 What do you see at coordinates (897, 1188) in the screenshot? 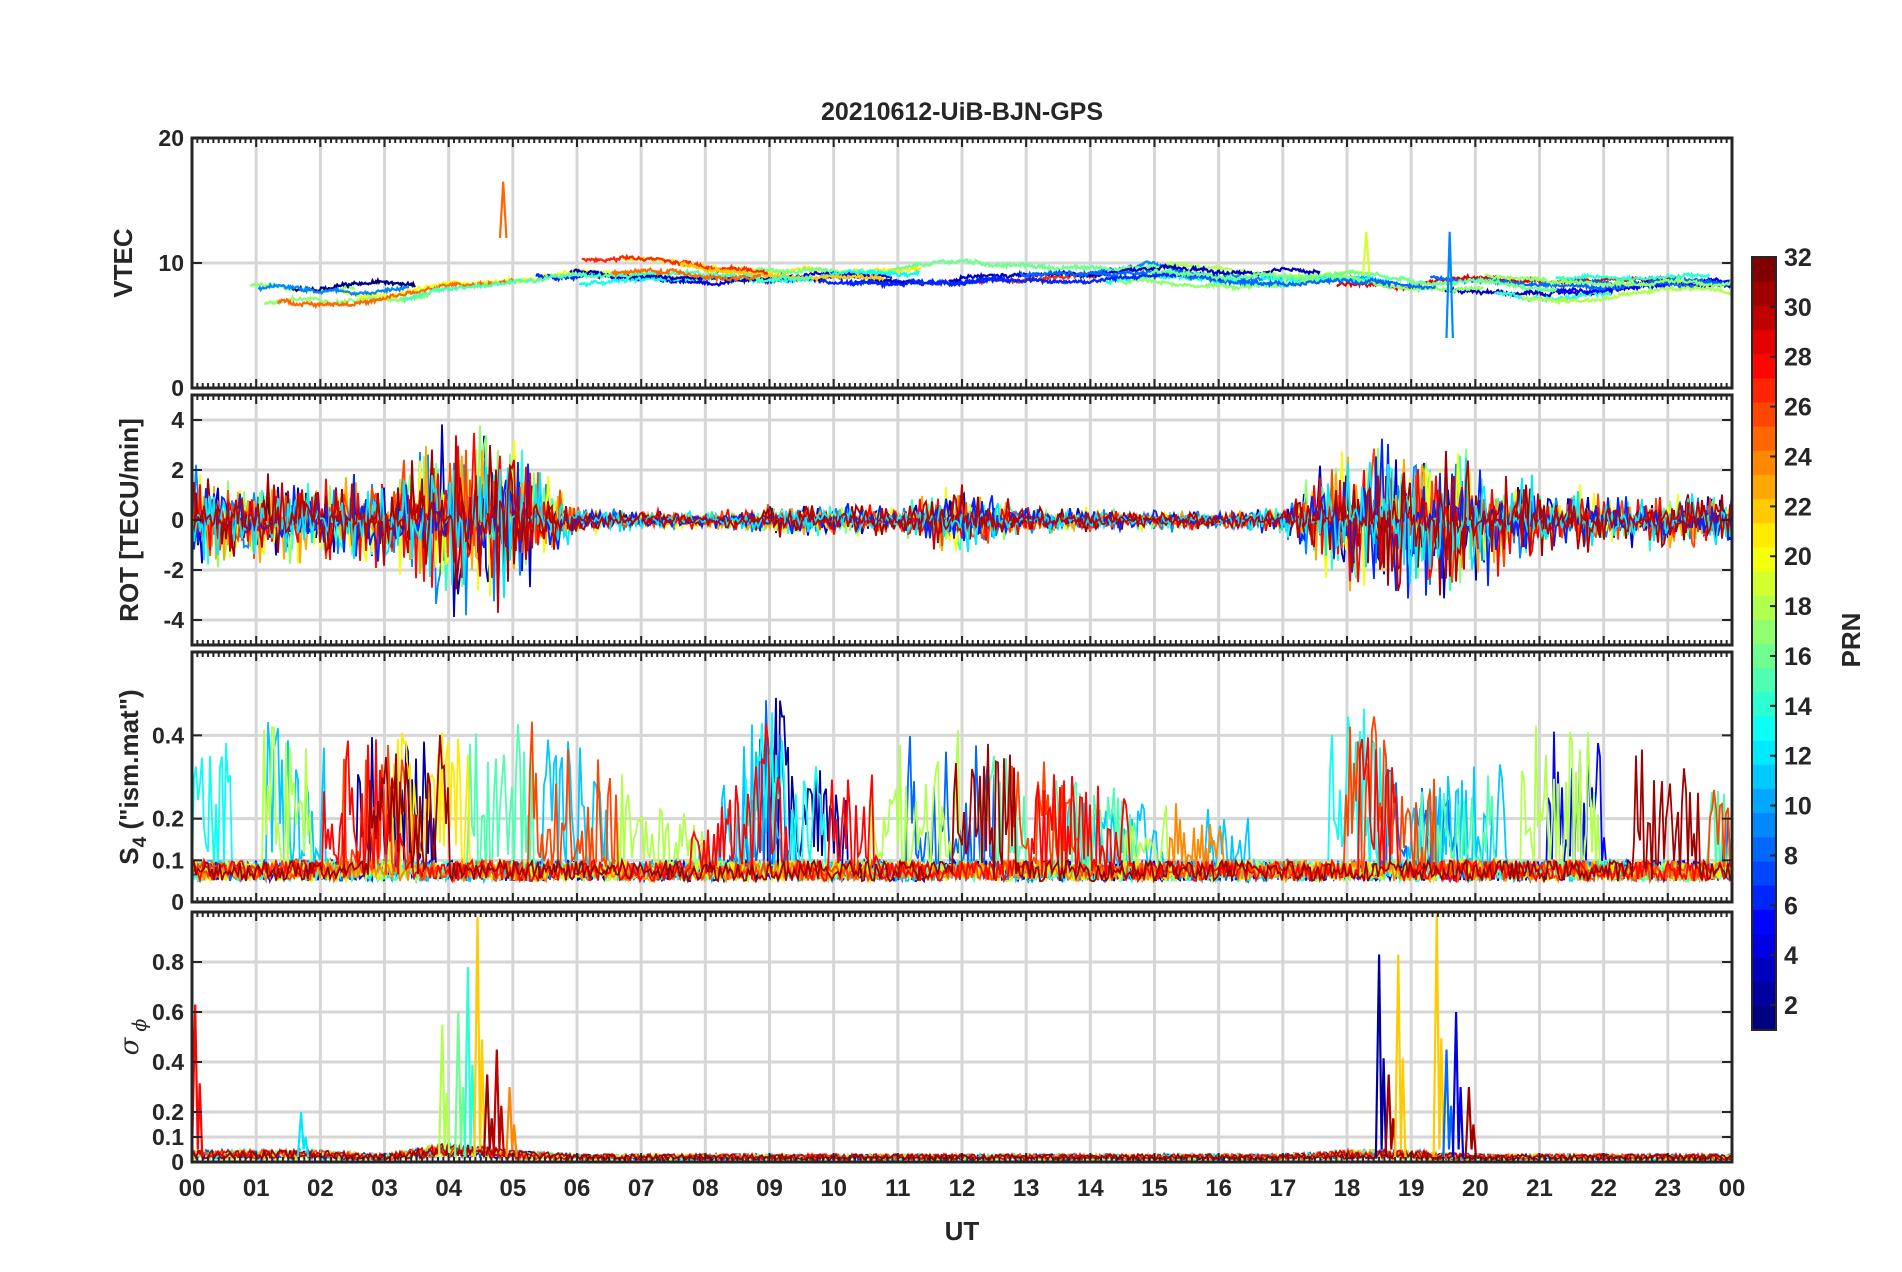
I see `x-tick-label: 11` at bounding box center [897, 1188].